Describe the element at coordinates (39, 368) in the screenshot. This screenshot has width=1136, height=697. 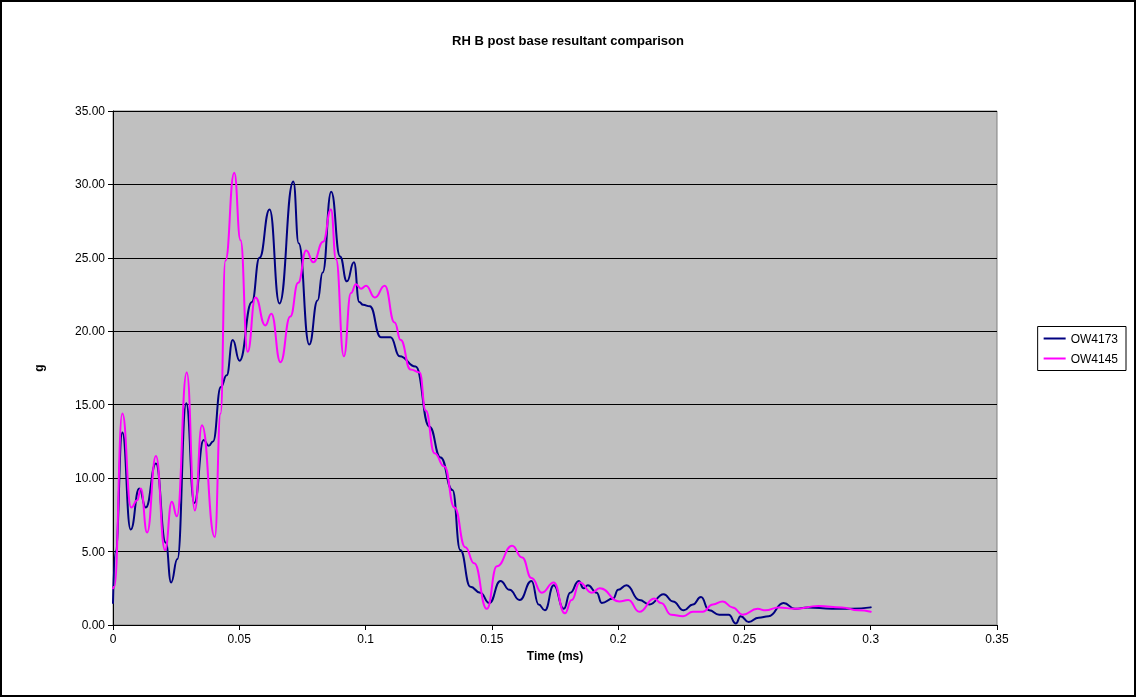
I see `y-axis-title: g` at that location.